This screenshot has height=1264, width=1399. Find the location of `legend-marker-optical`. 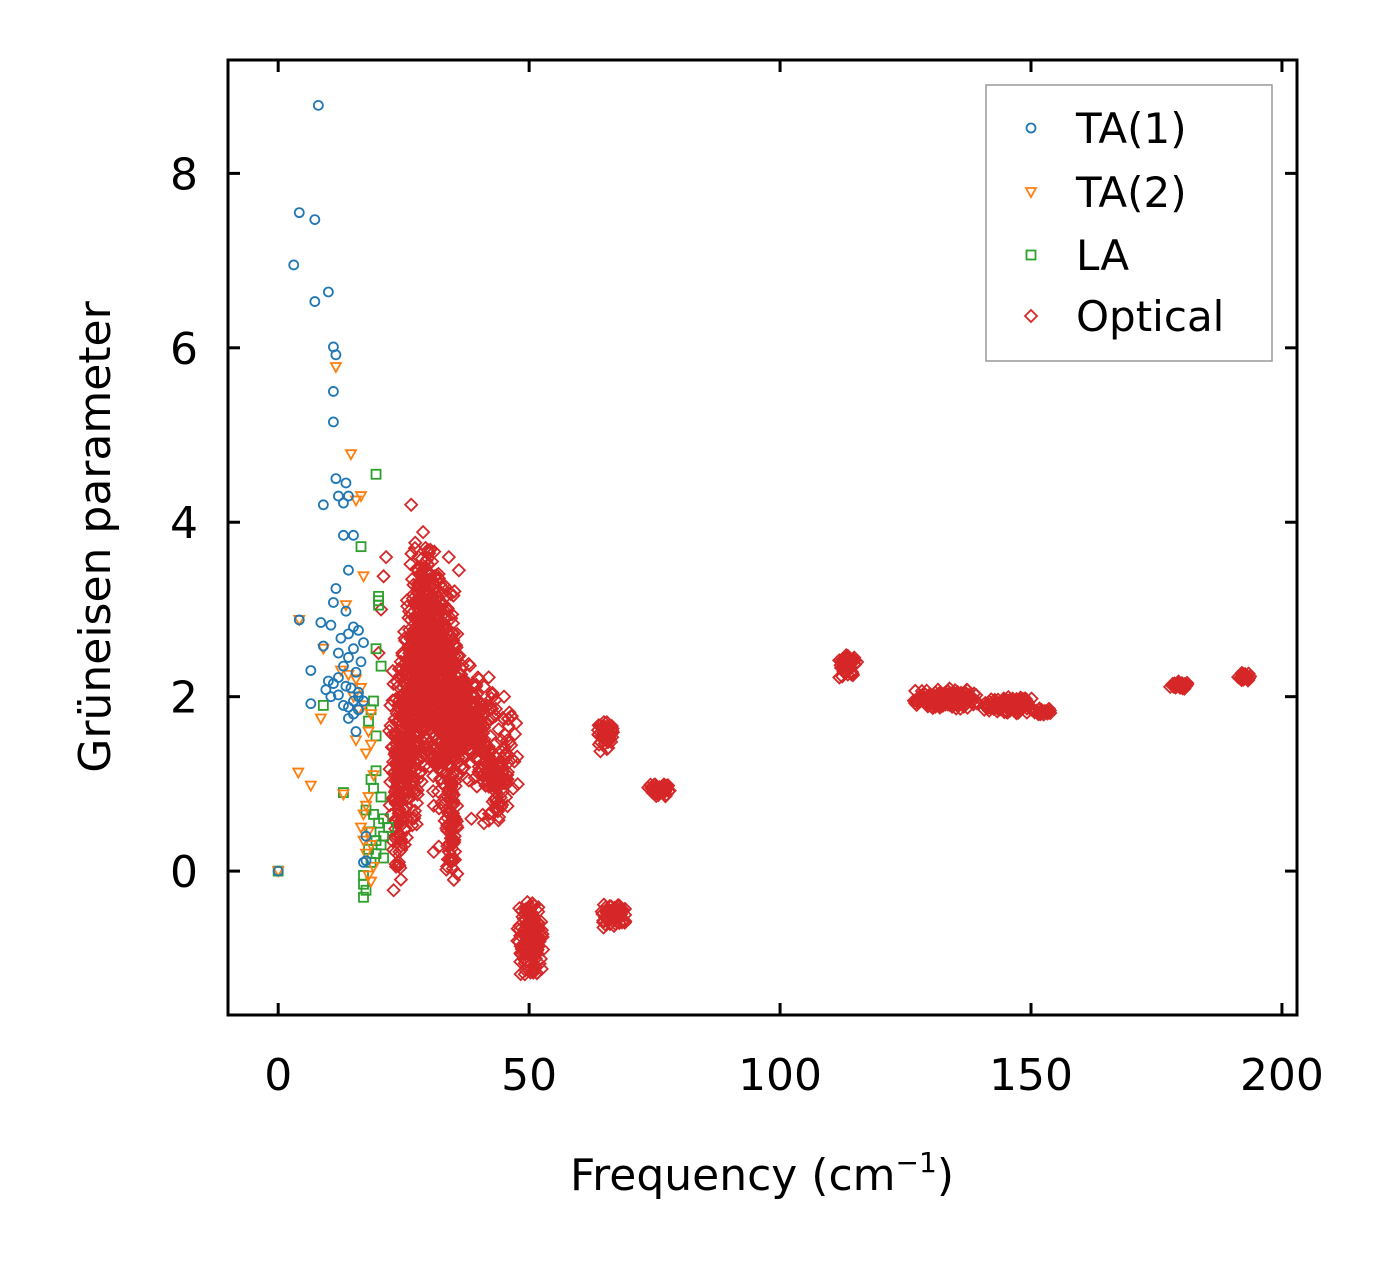

legend-marker-optical is located at coordinates (1031, 316).